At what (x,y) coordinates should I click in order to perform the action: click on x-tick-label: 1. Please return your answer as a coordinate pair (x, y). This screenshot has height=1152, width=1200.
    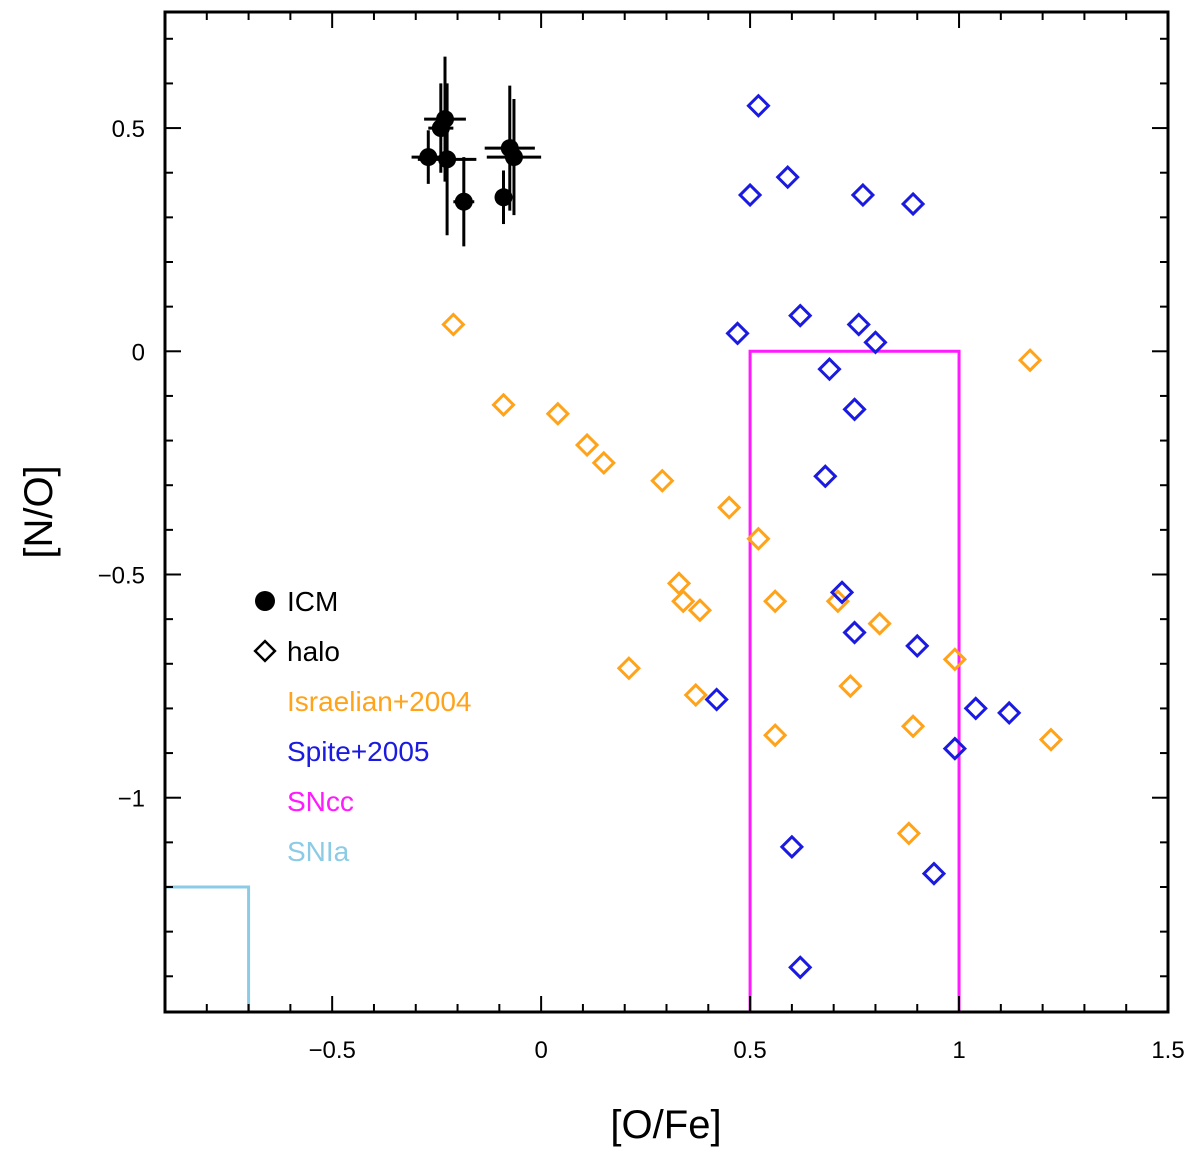
    Looking at the image, I should click on (958, 1050).